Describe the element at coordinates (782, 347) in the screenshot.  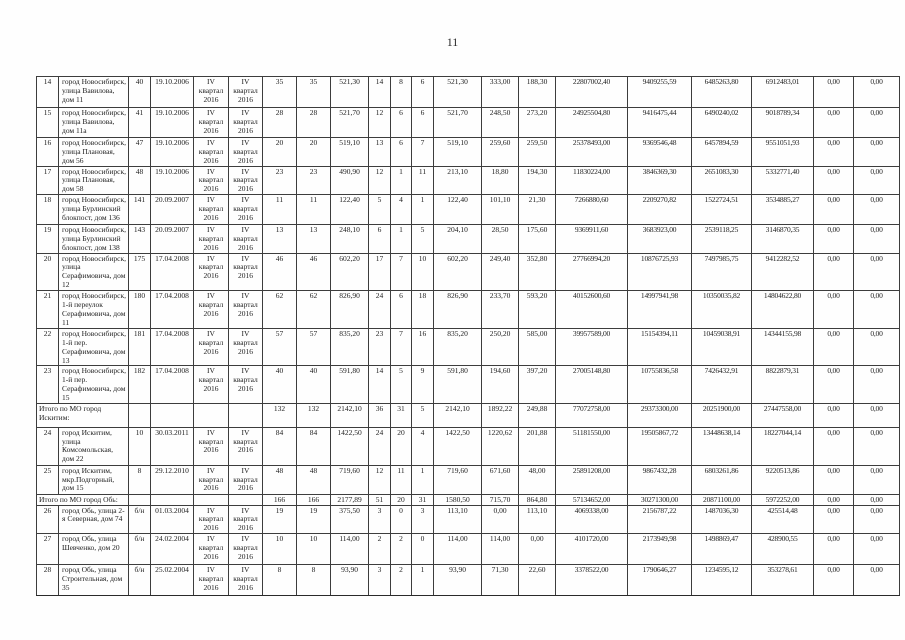
I see `value-cell: 14344155,98` at that location.